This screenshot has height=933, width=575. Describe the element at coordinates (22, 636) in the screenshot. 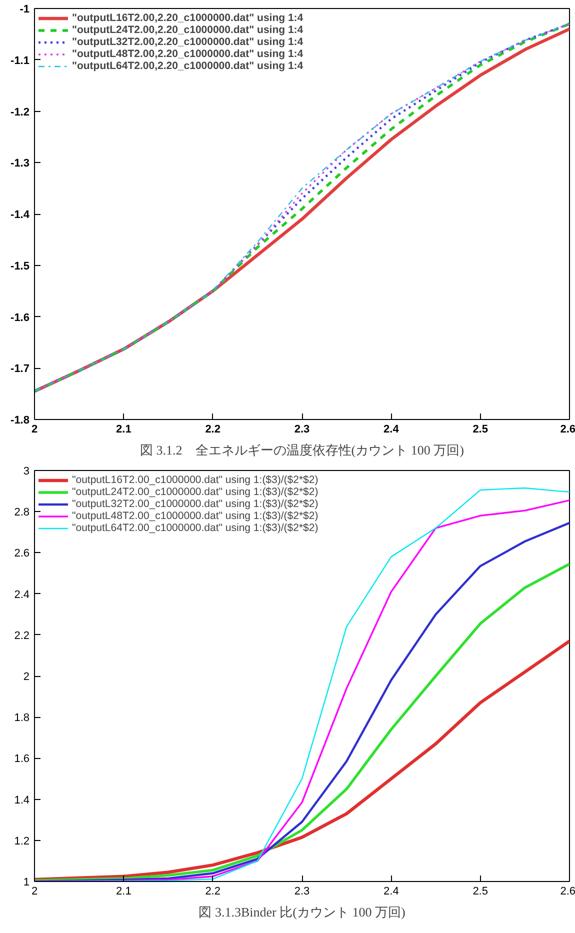

I see `y-tick-label: 2.2` at that location.